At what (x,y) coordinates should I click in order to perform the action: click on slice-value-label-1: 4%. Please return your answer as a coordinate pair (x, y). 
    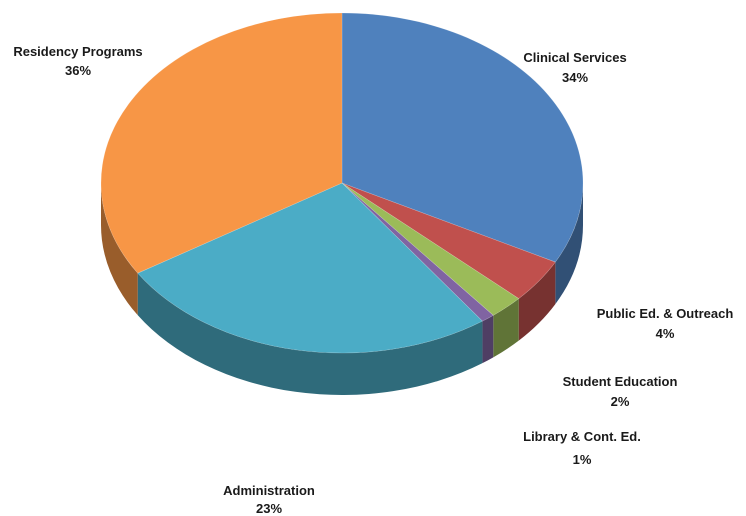
    Looking at the image, I should click on (665, 333).